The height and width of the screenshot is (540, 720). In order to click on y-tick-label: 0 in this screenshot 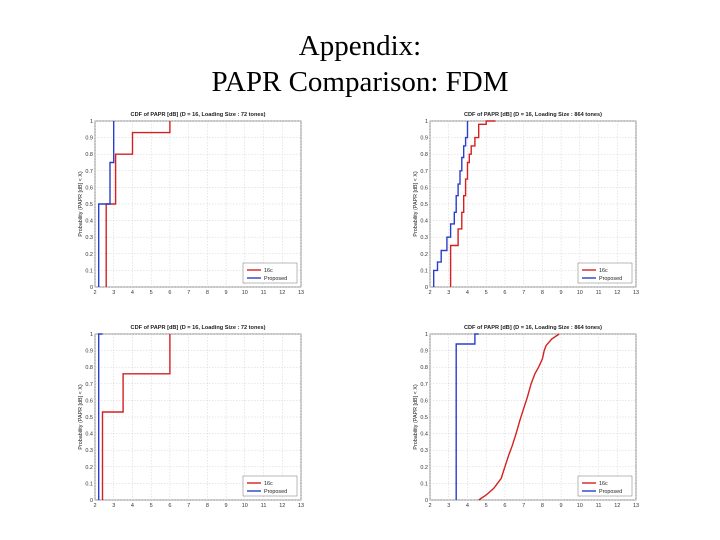, I will do `click(426, 288)`.